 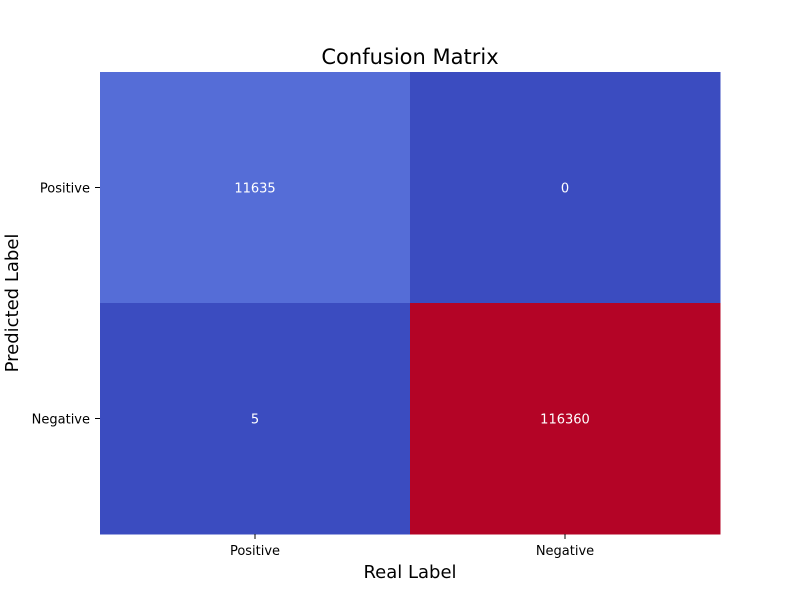 What do you see at coordinates (61, 420) in the screenshot?
I see `y-tick-label: Negative` at bounding box center [61, 420].